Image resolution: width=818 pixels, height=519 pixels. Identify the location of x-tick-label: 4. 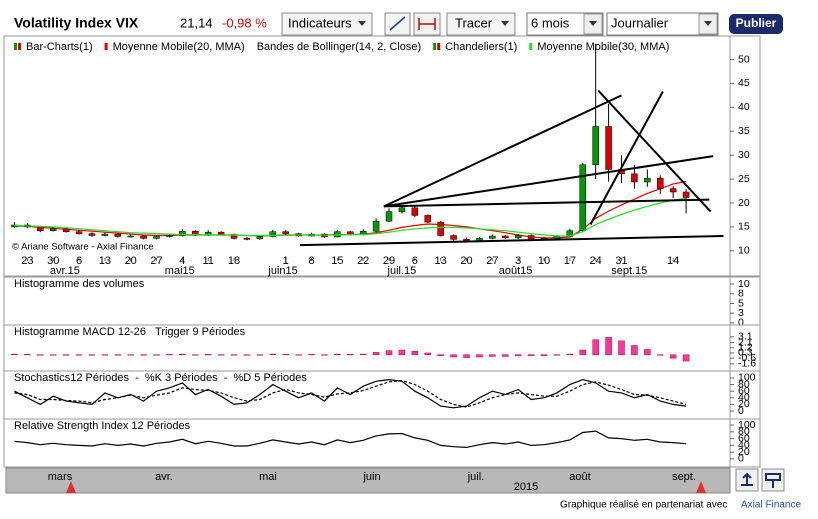
(182, 261).